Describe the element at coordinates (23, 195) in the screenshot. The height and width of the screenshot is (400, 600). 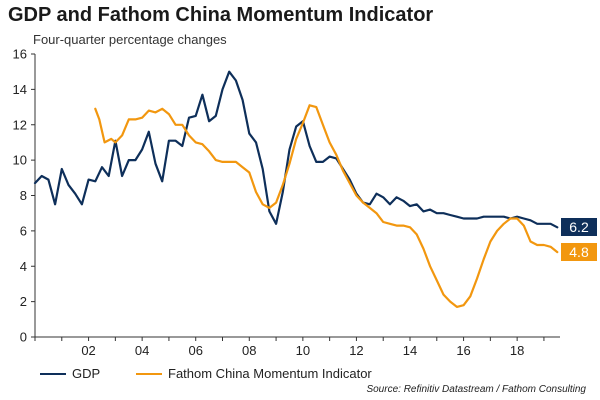
I see `y-tick-label: 8` at that location.